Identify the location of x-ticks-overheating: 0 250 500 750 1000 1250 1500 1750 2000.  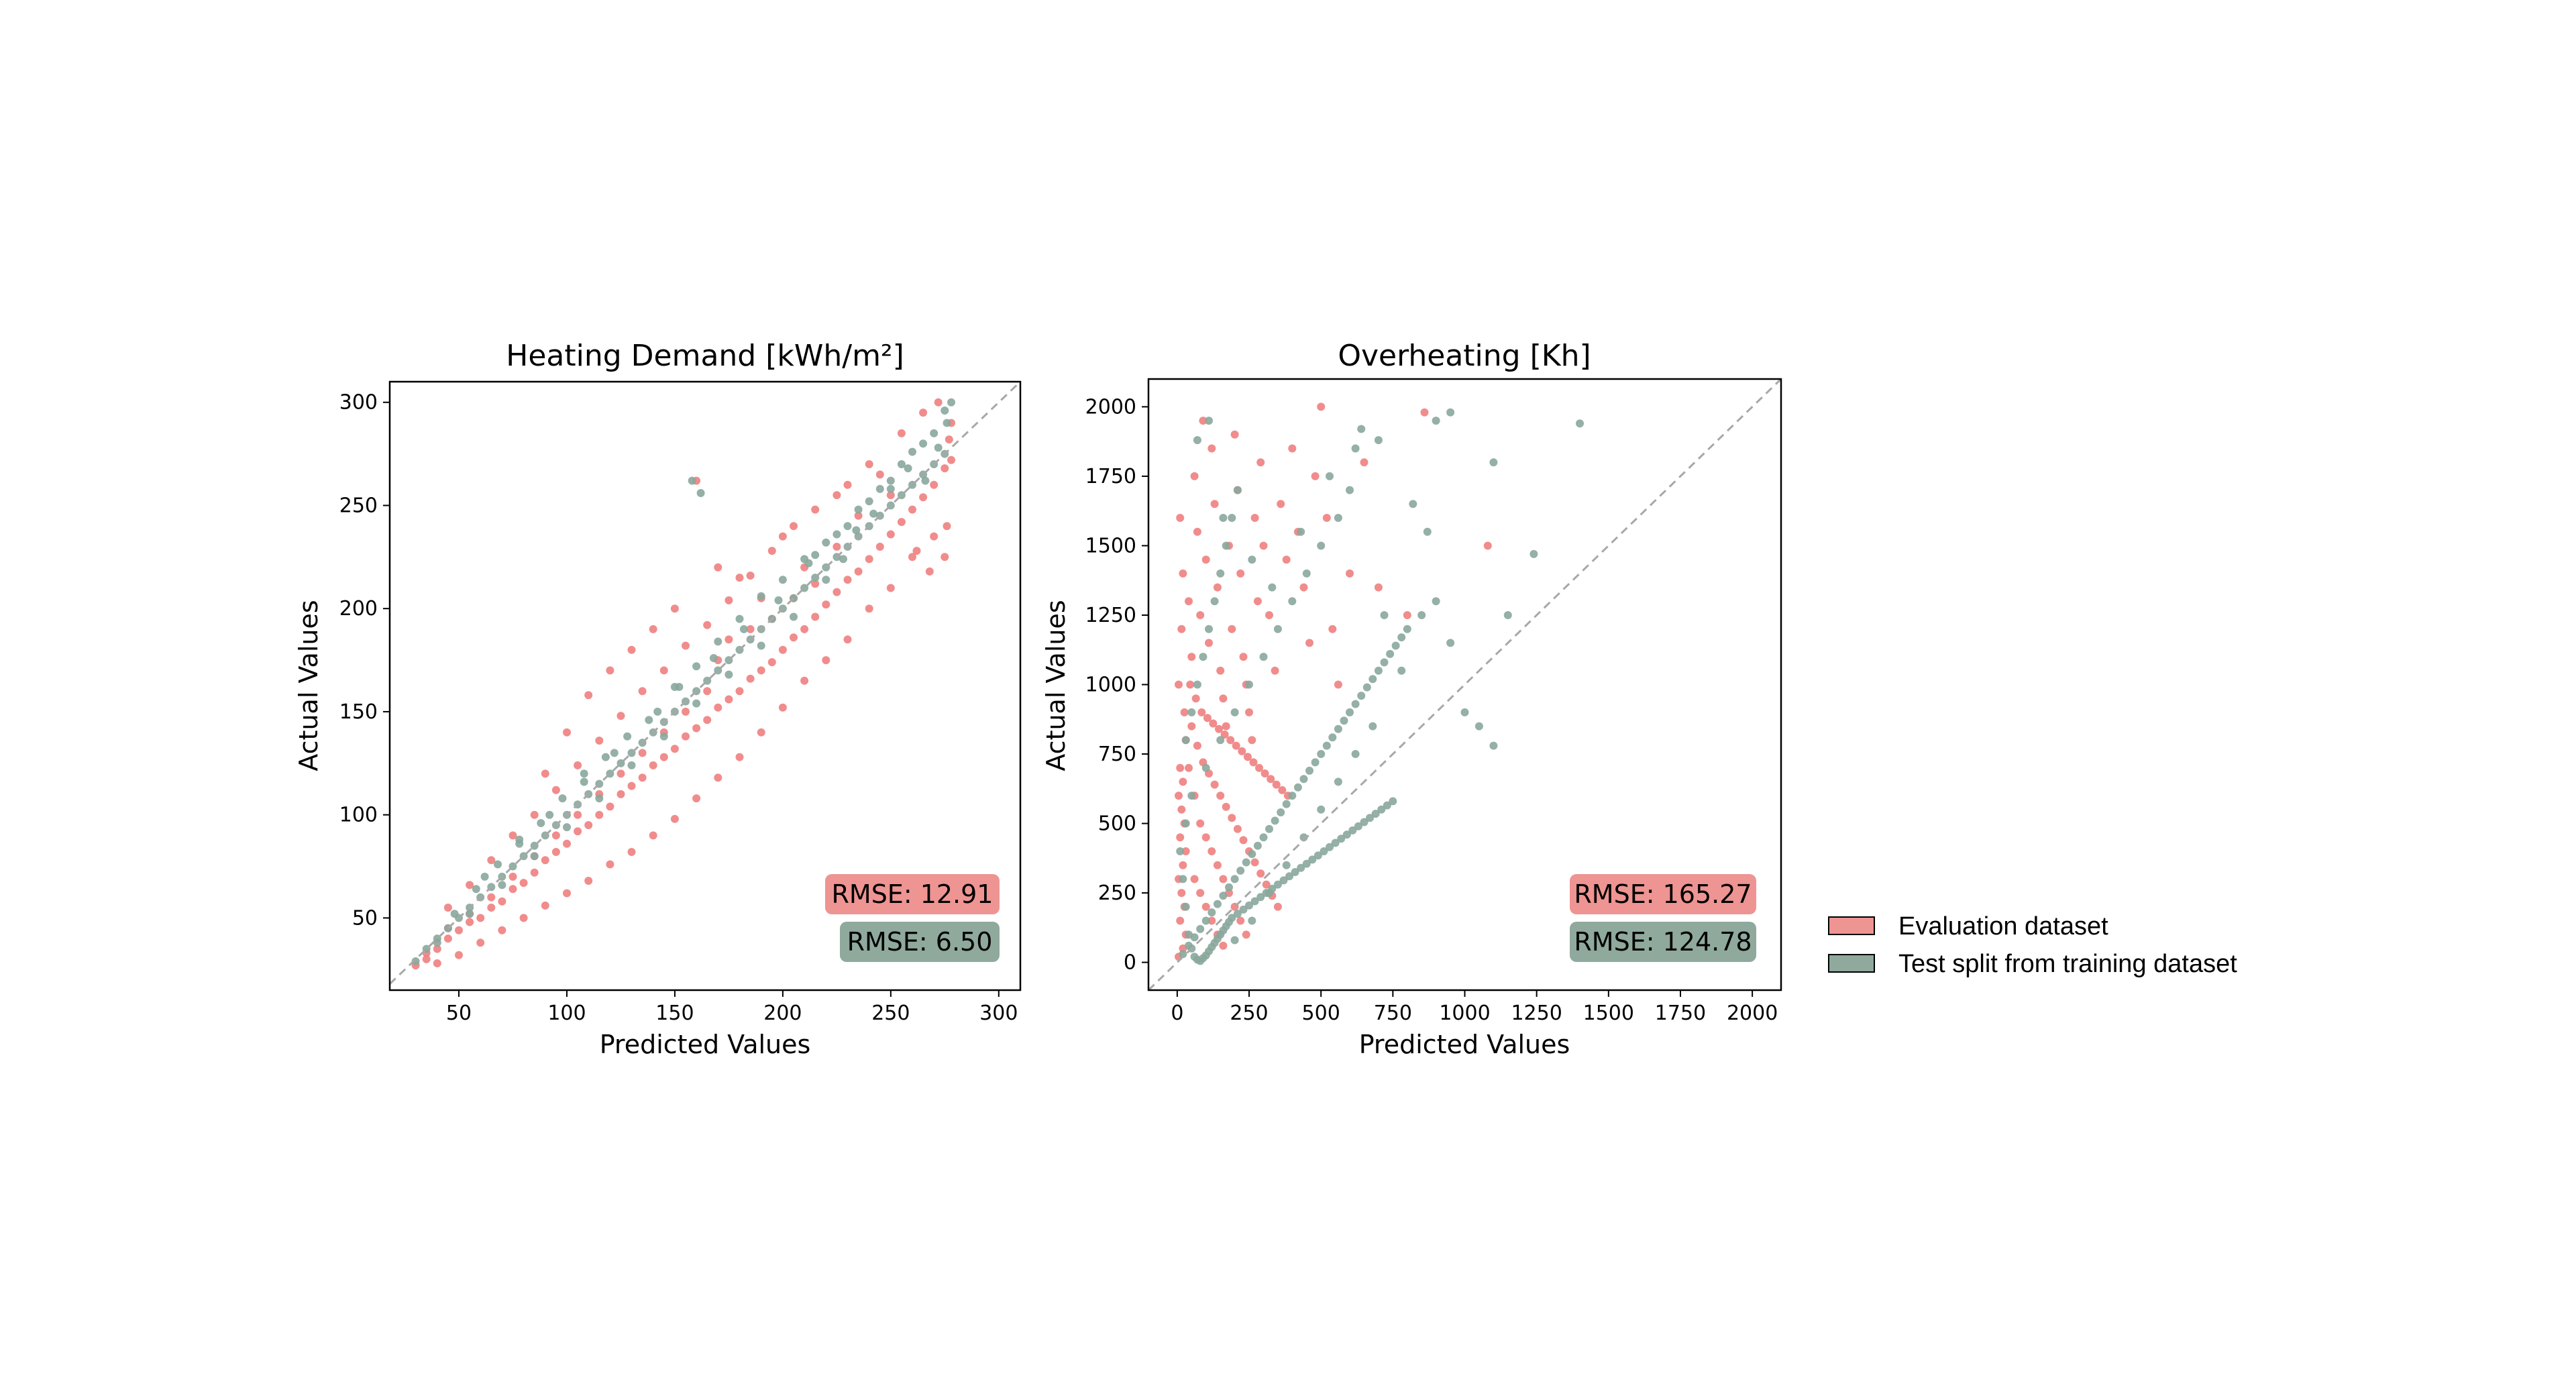
(1474, 1007).